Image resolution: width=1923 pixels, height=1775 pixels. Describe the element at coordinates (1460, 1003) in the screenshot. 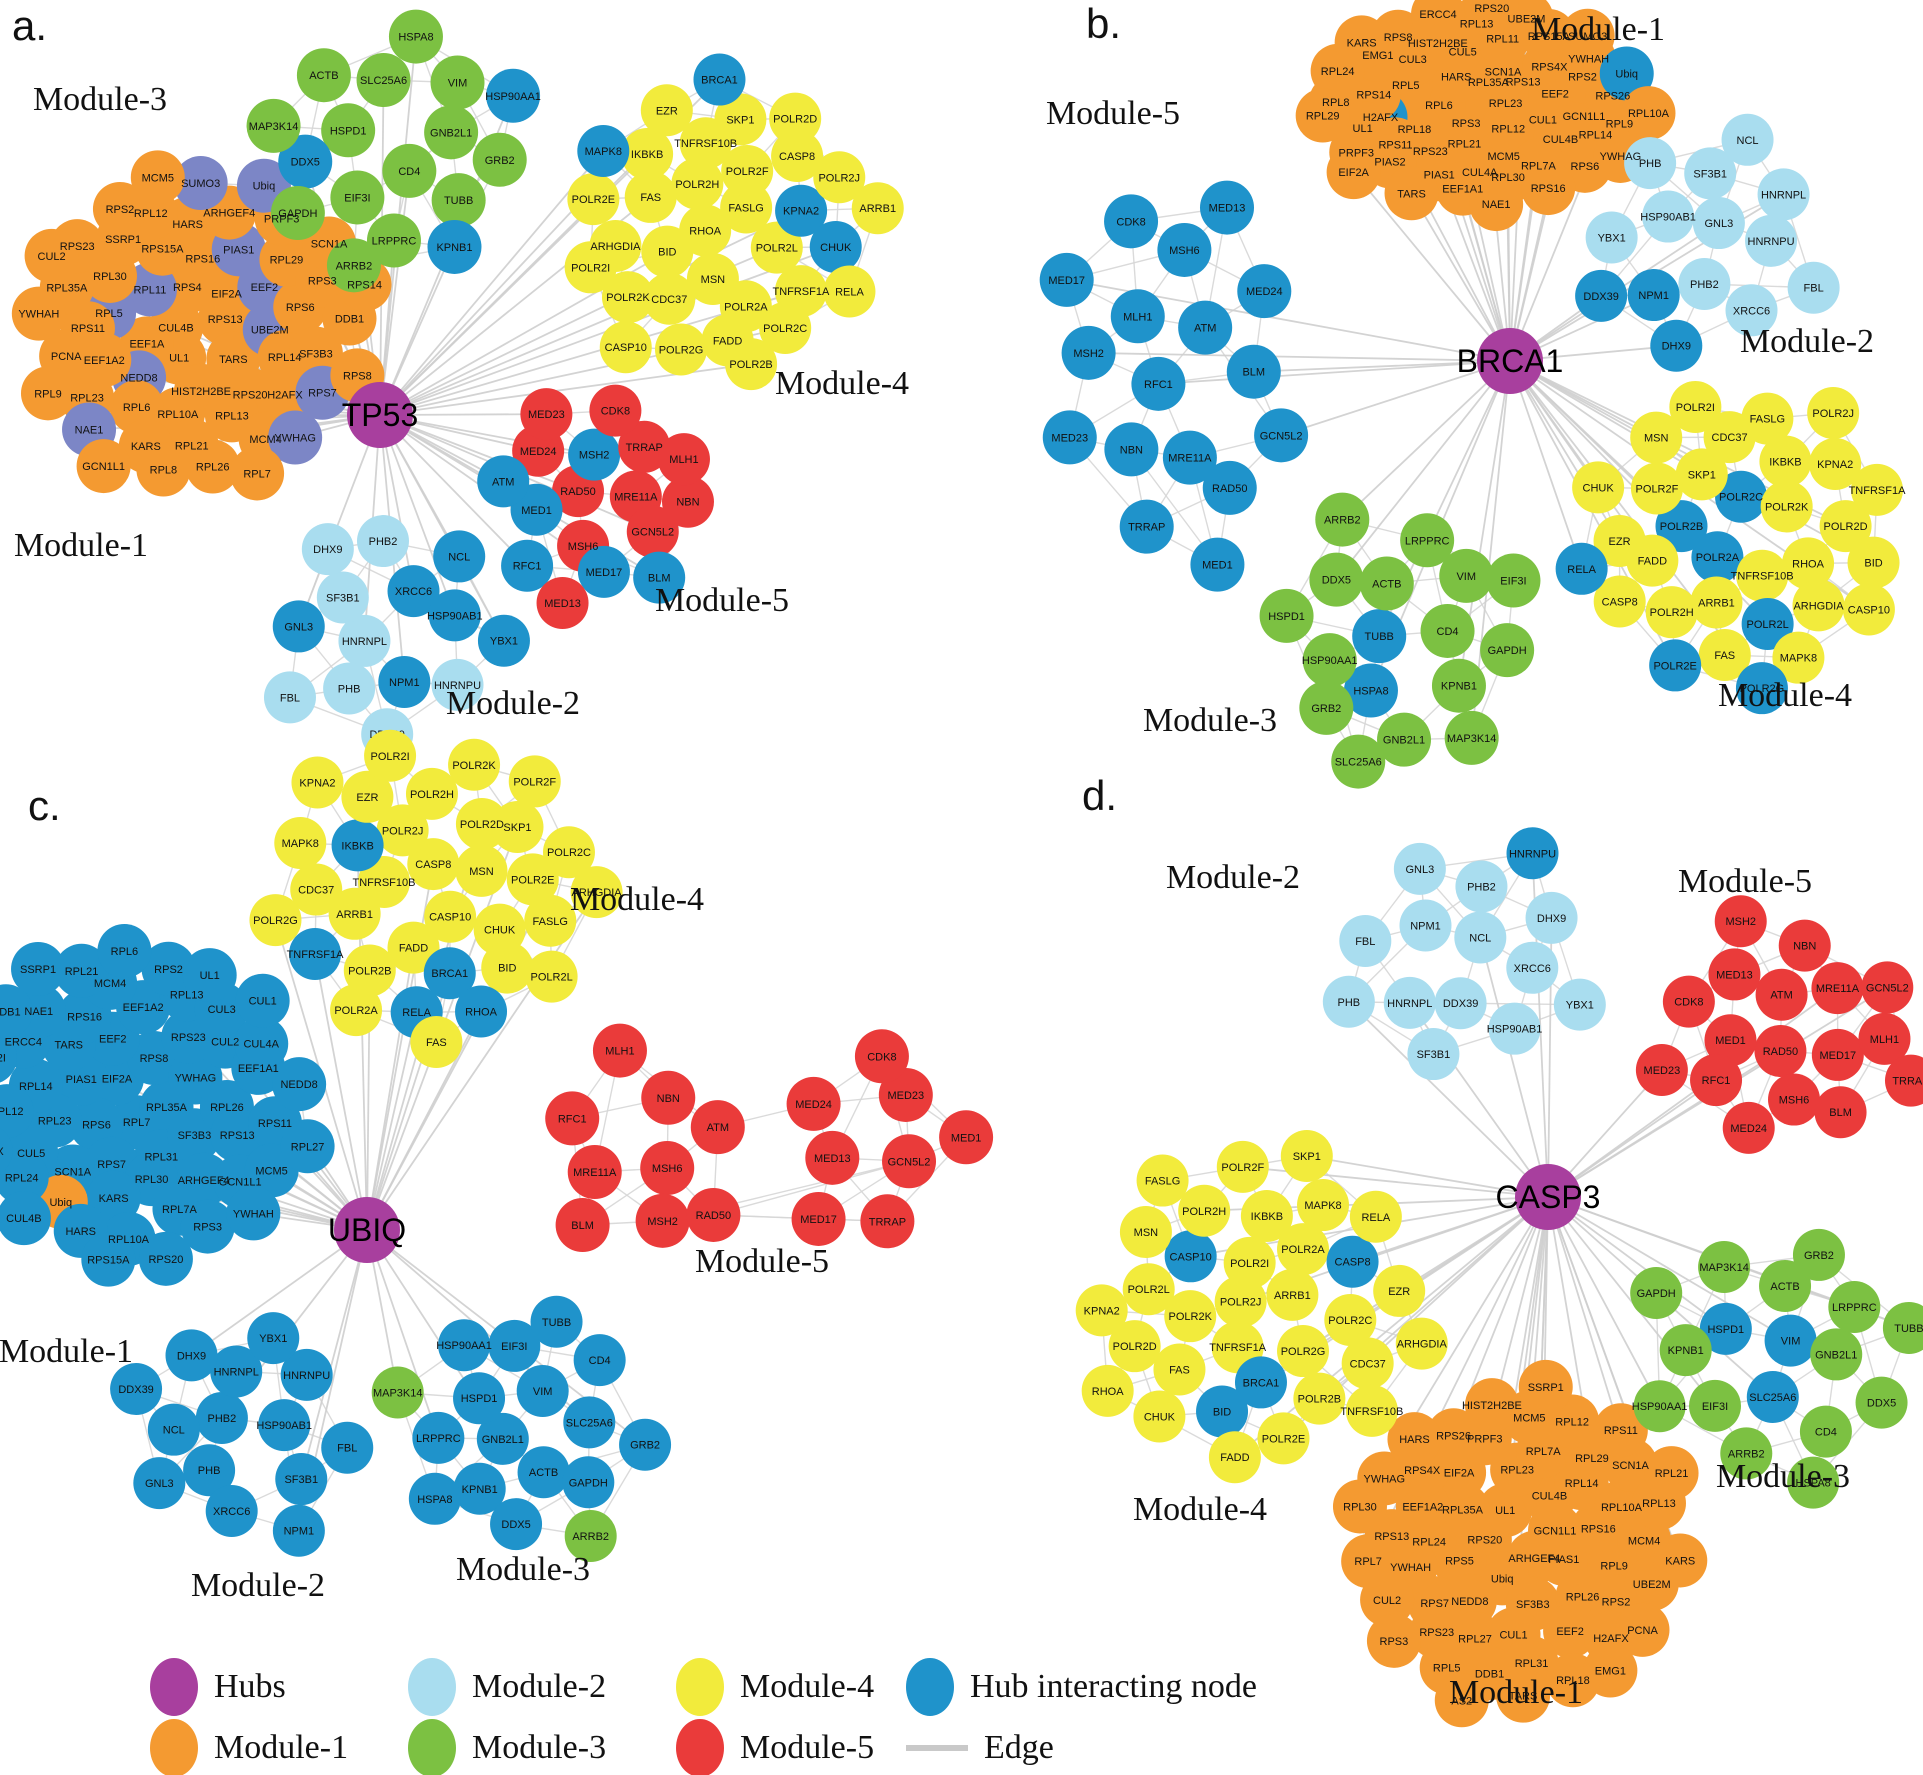

I see `node-DDX39` at that location.